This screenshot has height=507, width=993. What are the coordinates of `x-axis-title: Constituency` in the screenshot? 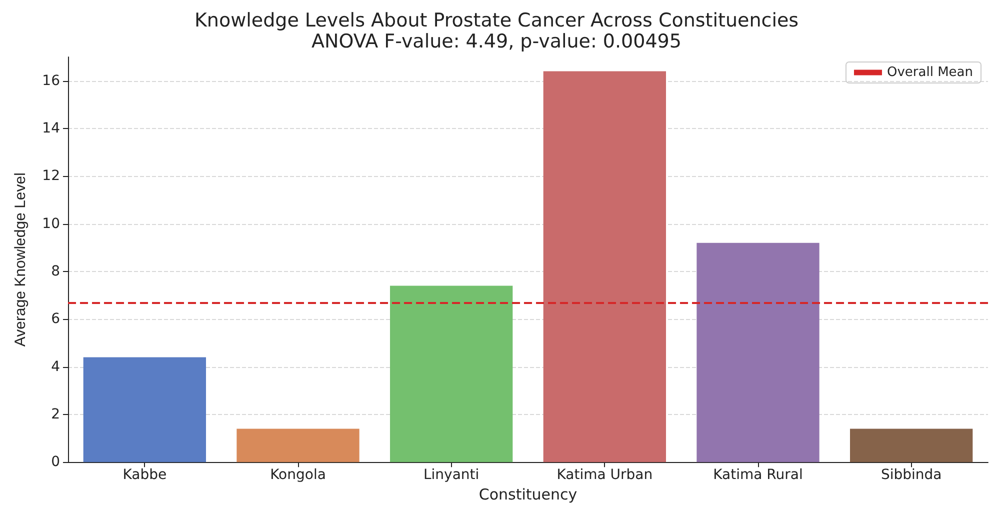 It's located at (528, 495).